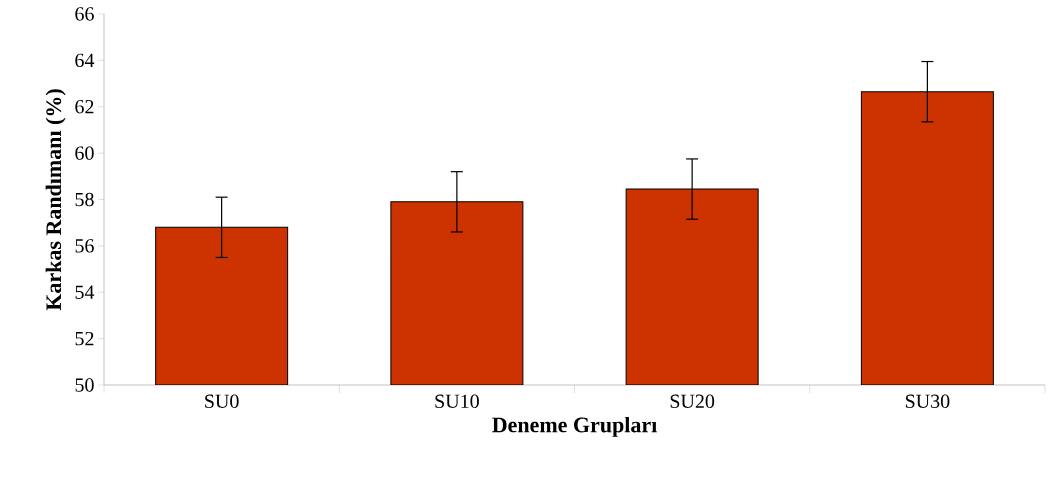  I want to click on y-tick-label: 66, so click(84, 14).